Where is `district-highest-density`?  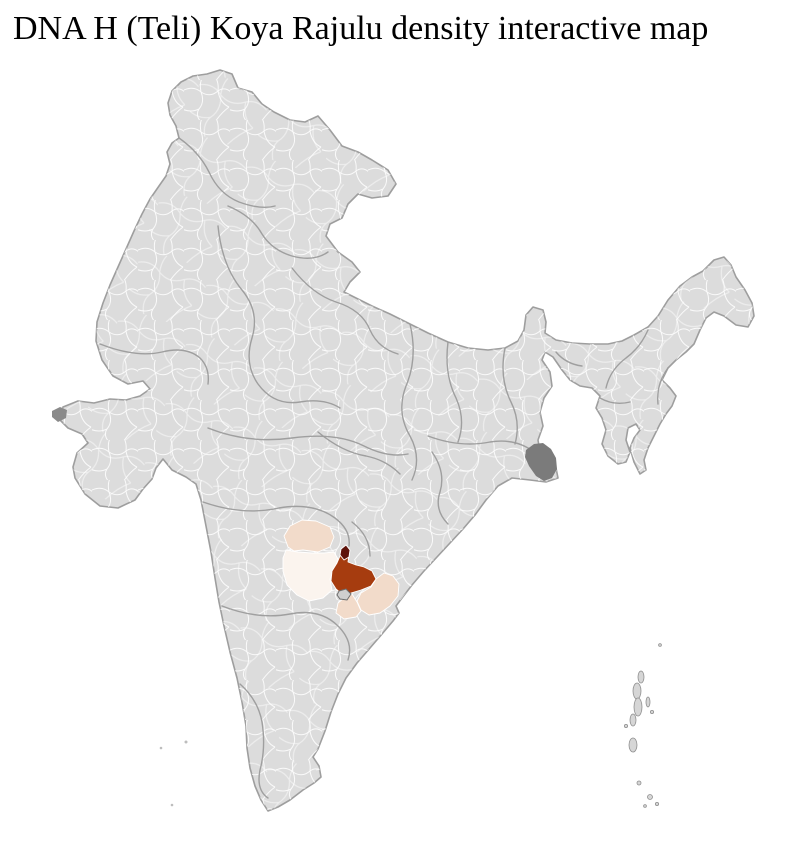 district-highest-density is located at coordinates (345, 552).